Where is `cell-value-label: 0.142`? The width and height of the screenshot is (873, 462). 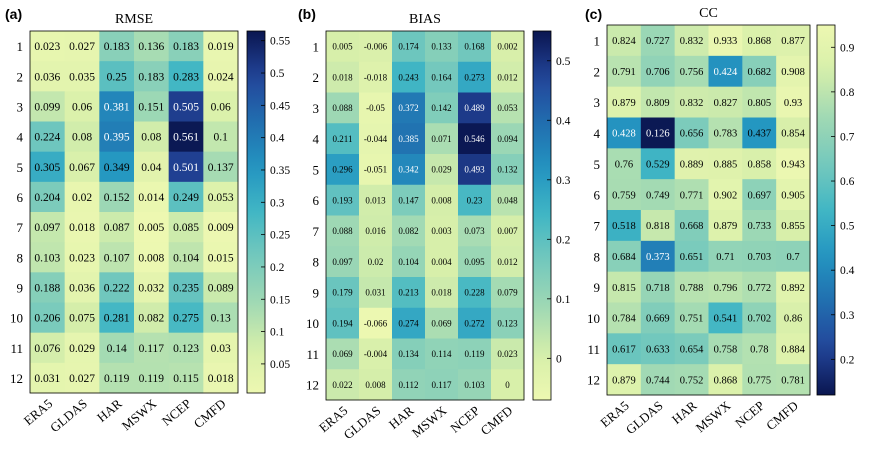 cell-value-label: 0.142 is located at coordinates (441, 108).